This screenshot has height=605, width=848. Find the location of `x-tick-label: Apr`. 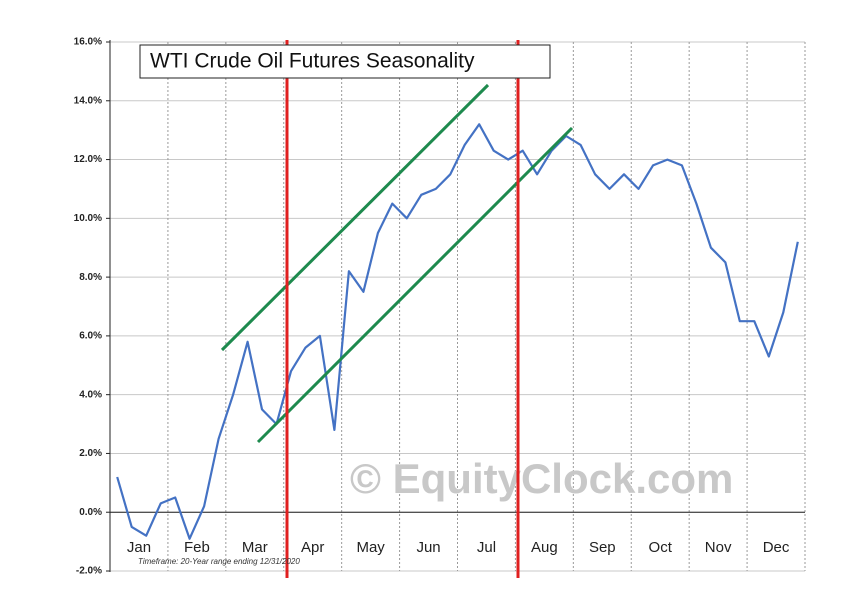

x-tick-label: Apr is located at coordinates (312, 547).